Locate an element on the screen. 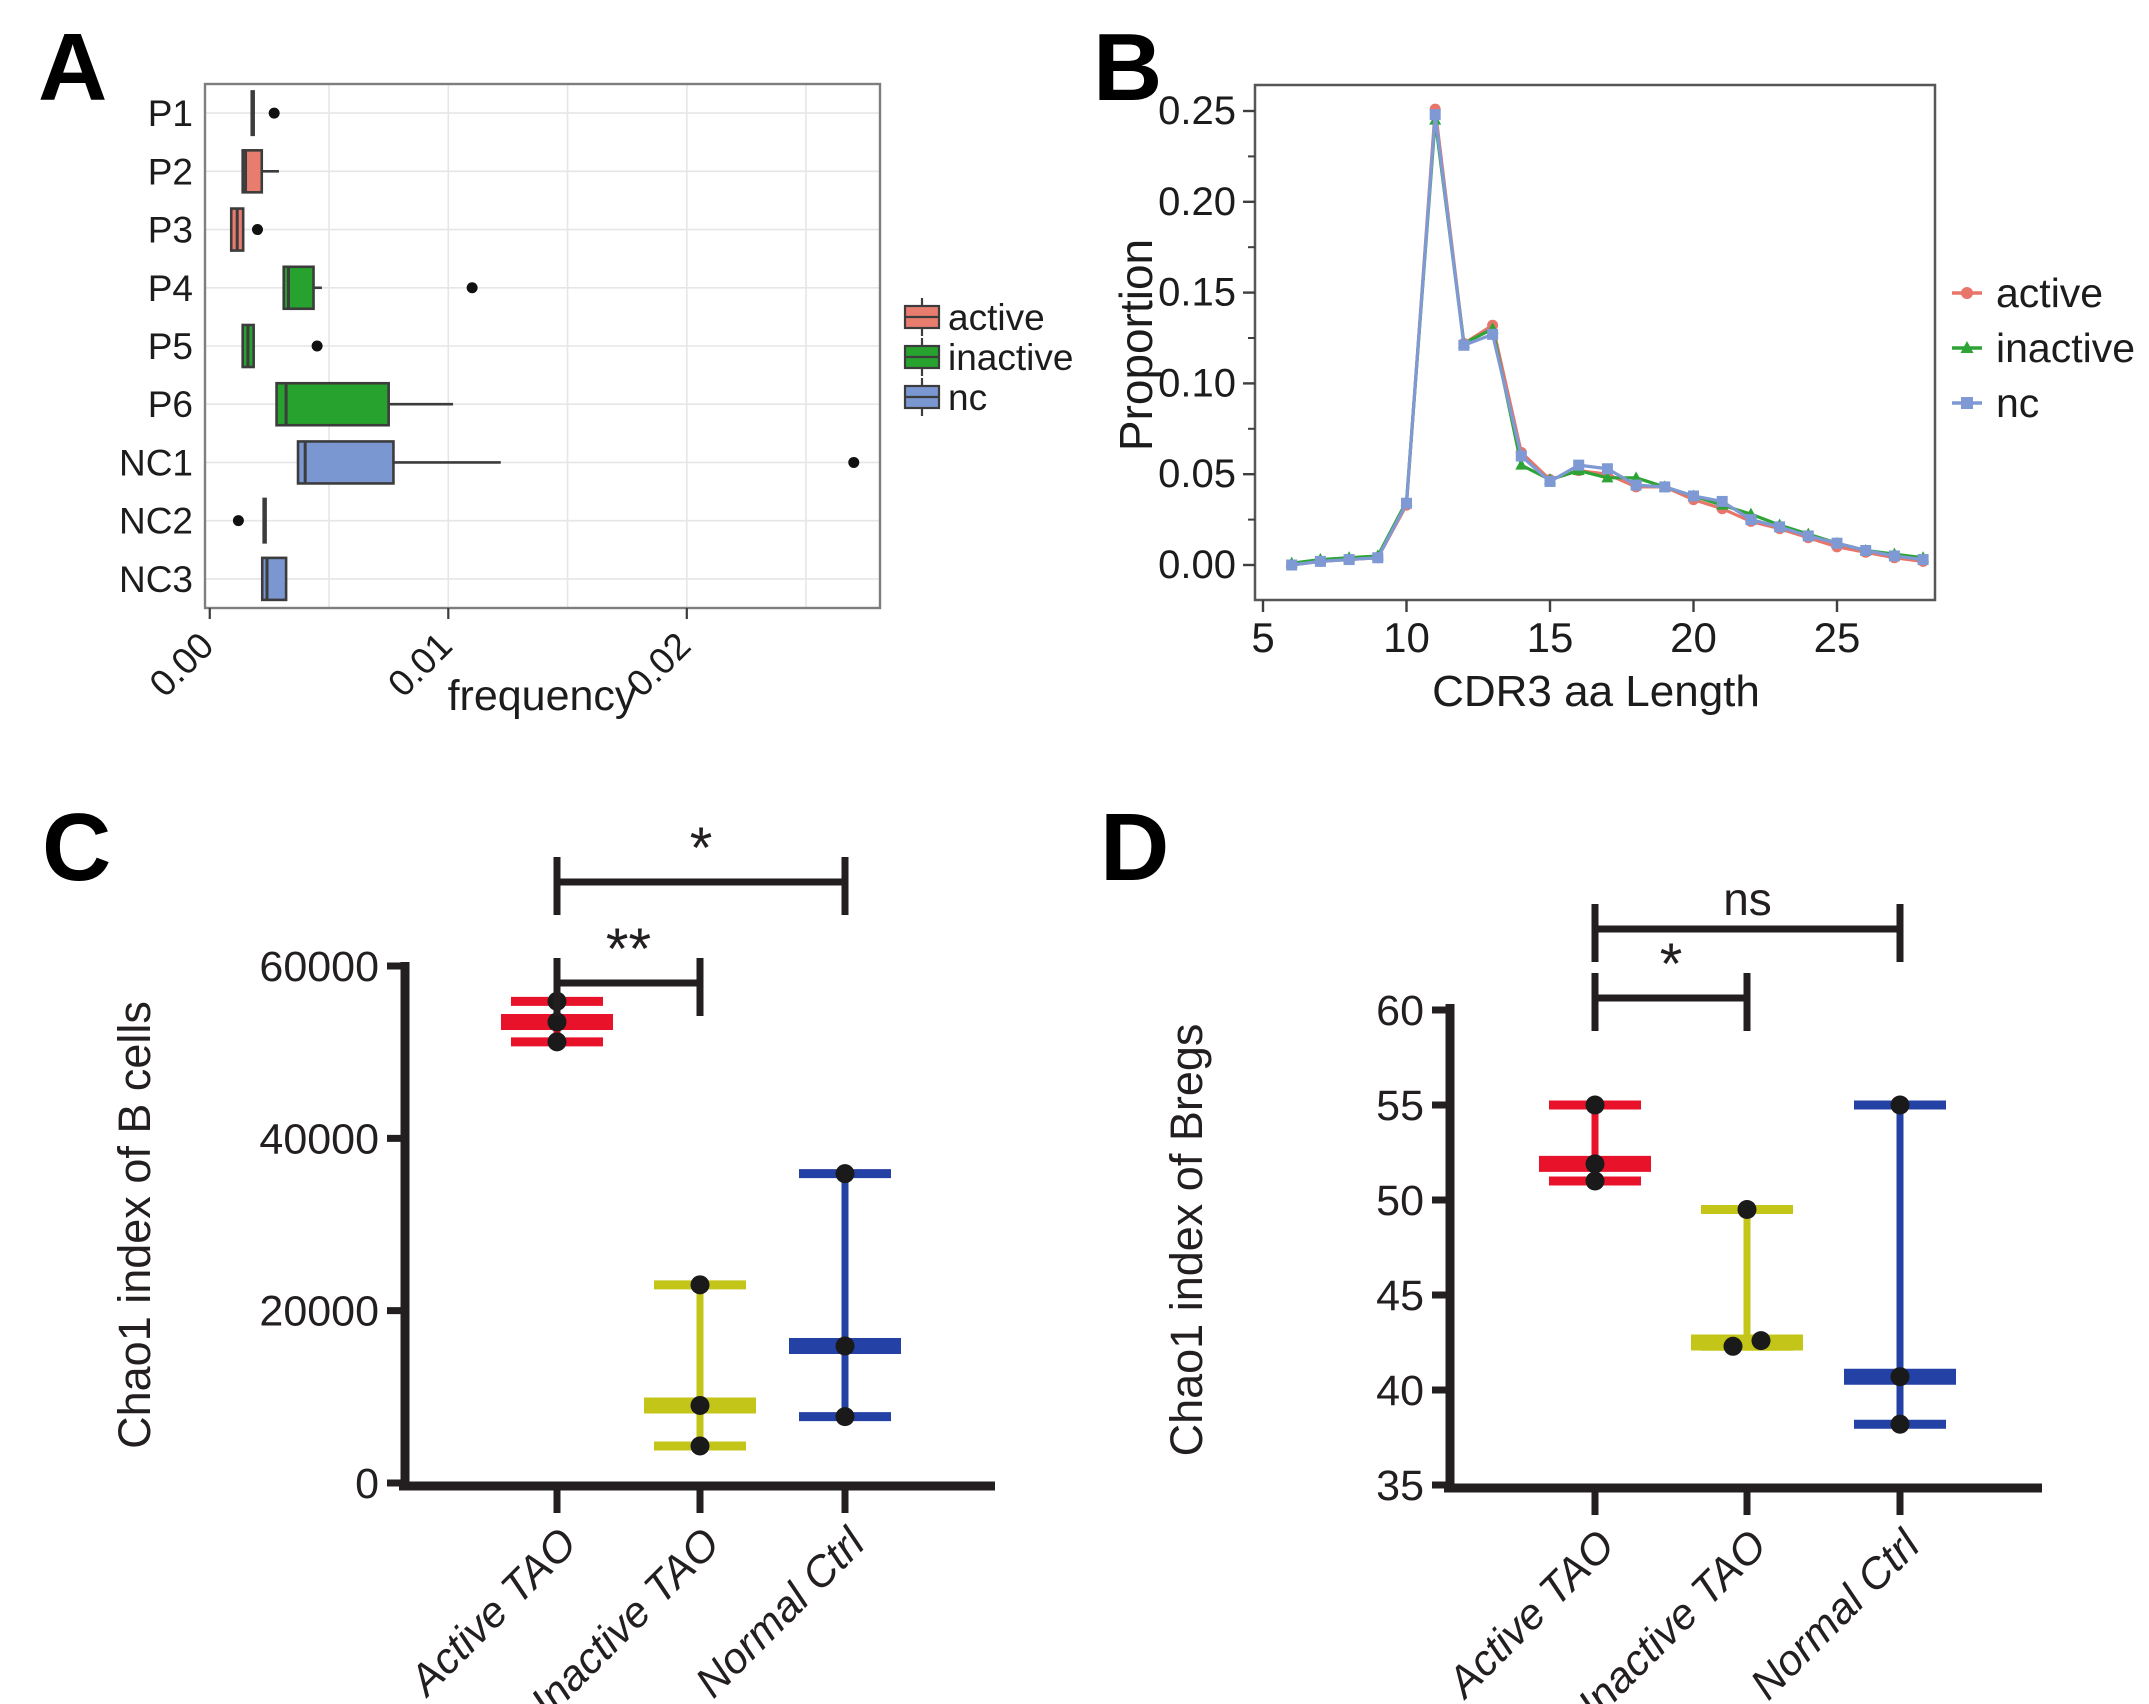 The width and height of the screenshot is (2149, 1704). category-label: P5 is located at coordinates (170, 346).